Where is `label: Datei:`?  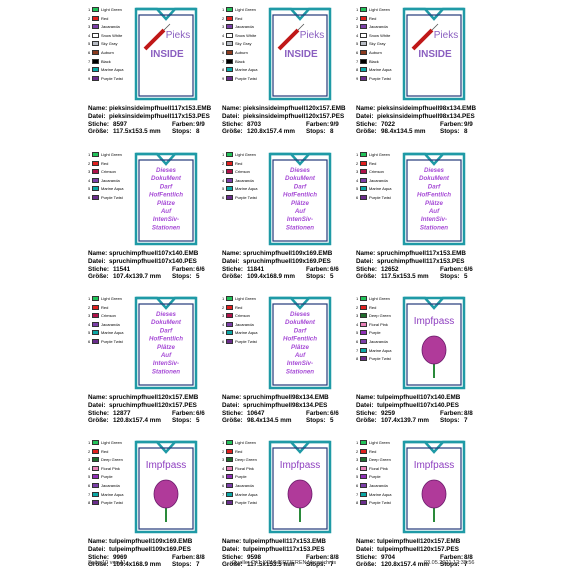
label: Datei: is located at coordinates (97, 261).